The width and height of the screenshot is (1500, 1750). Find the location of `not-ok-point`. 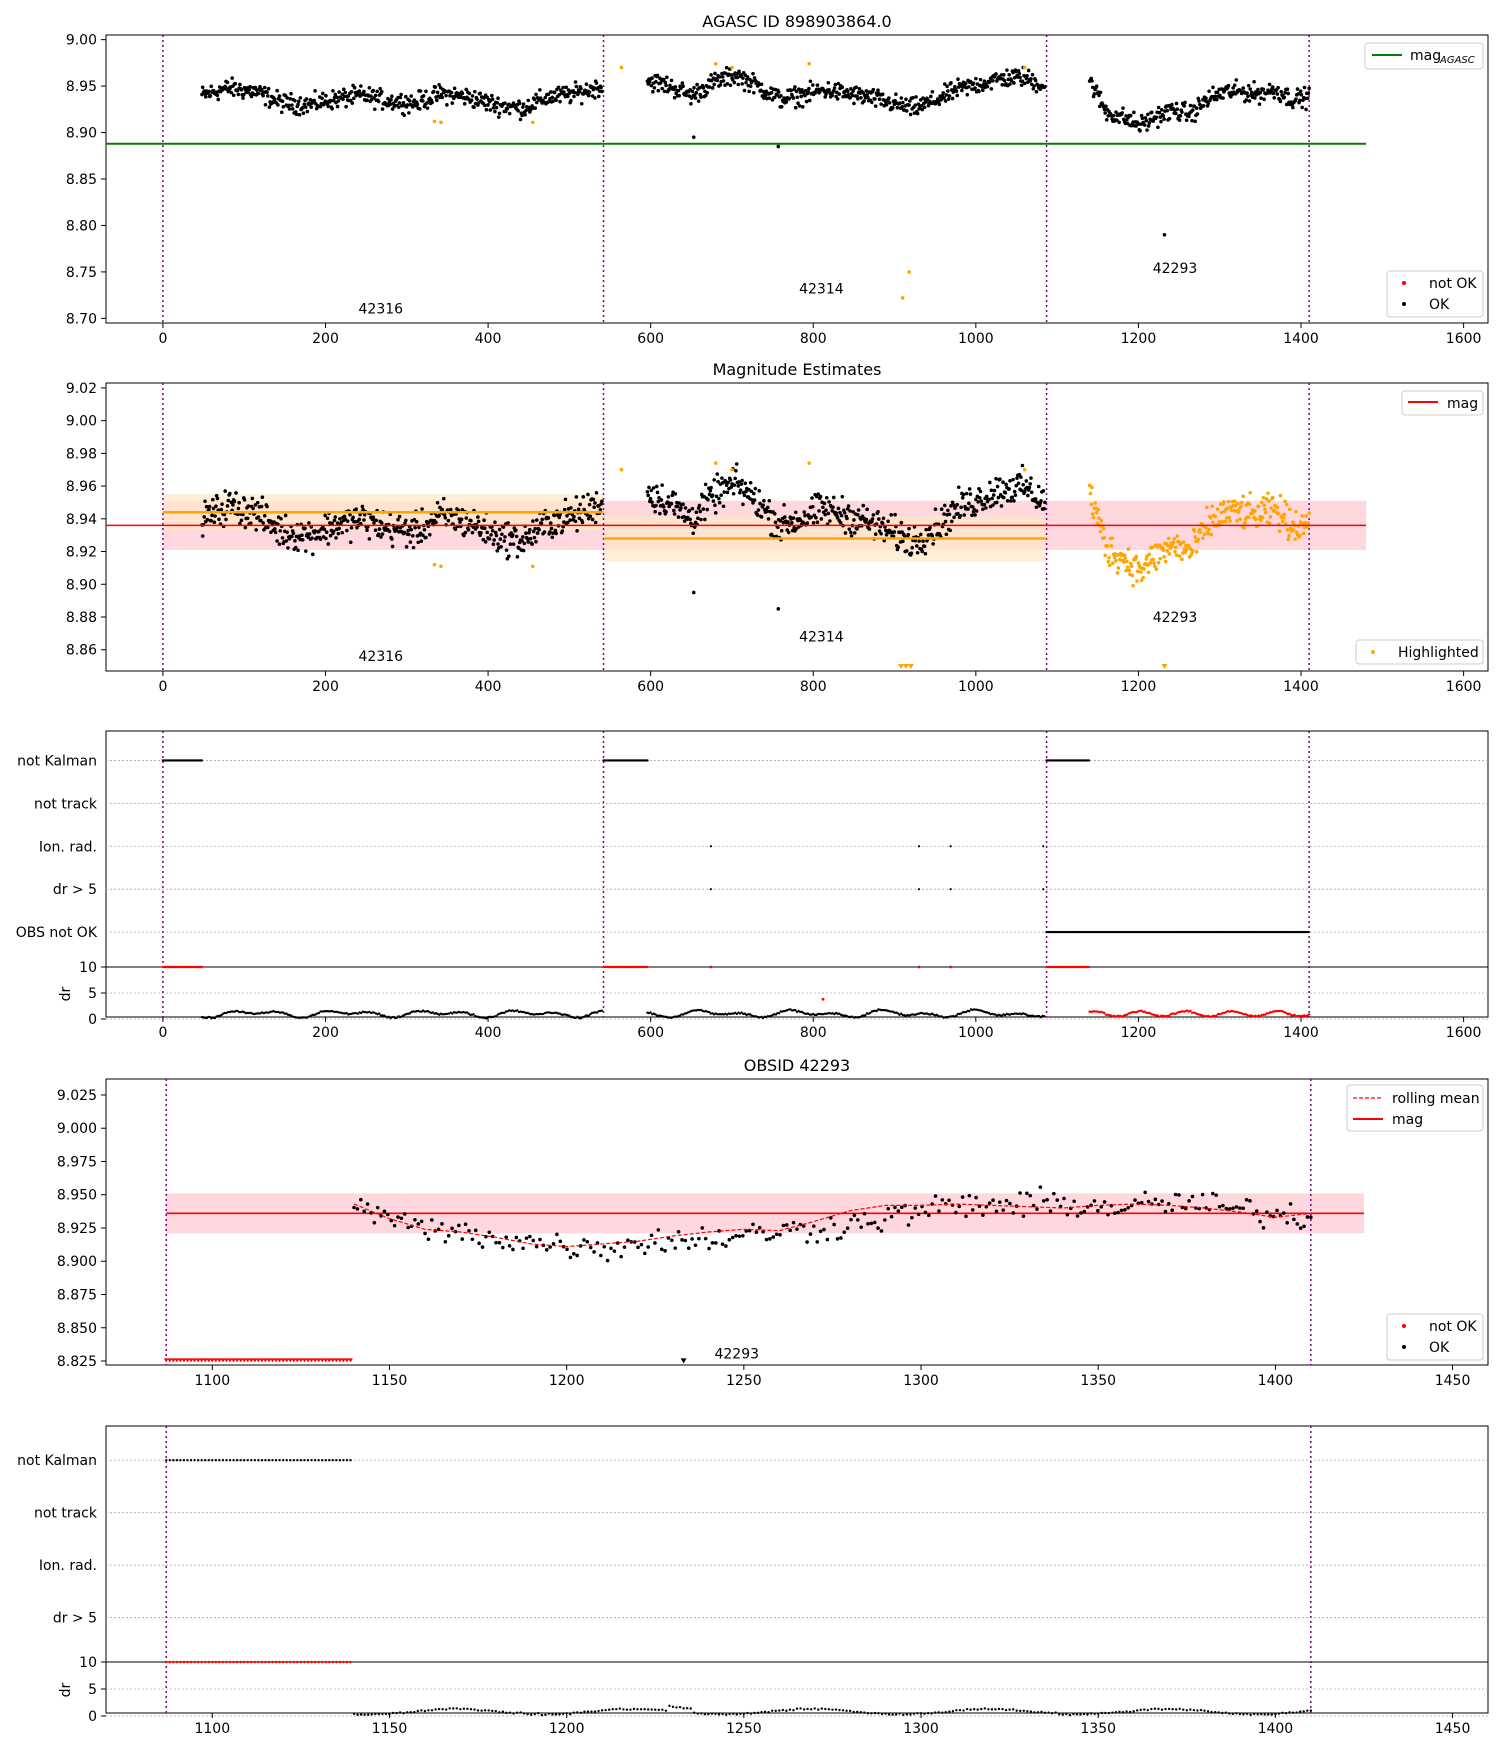

not-ok-point is located at coordinates (441, 122).